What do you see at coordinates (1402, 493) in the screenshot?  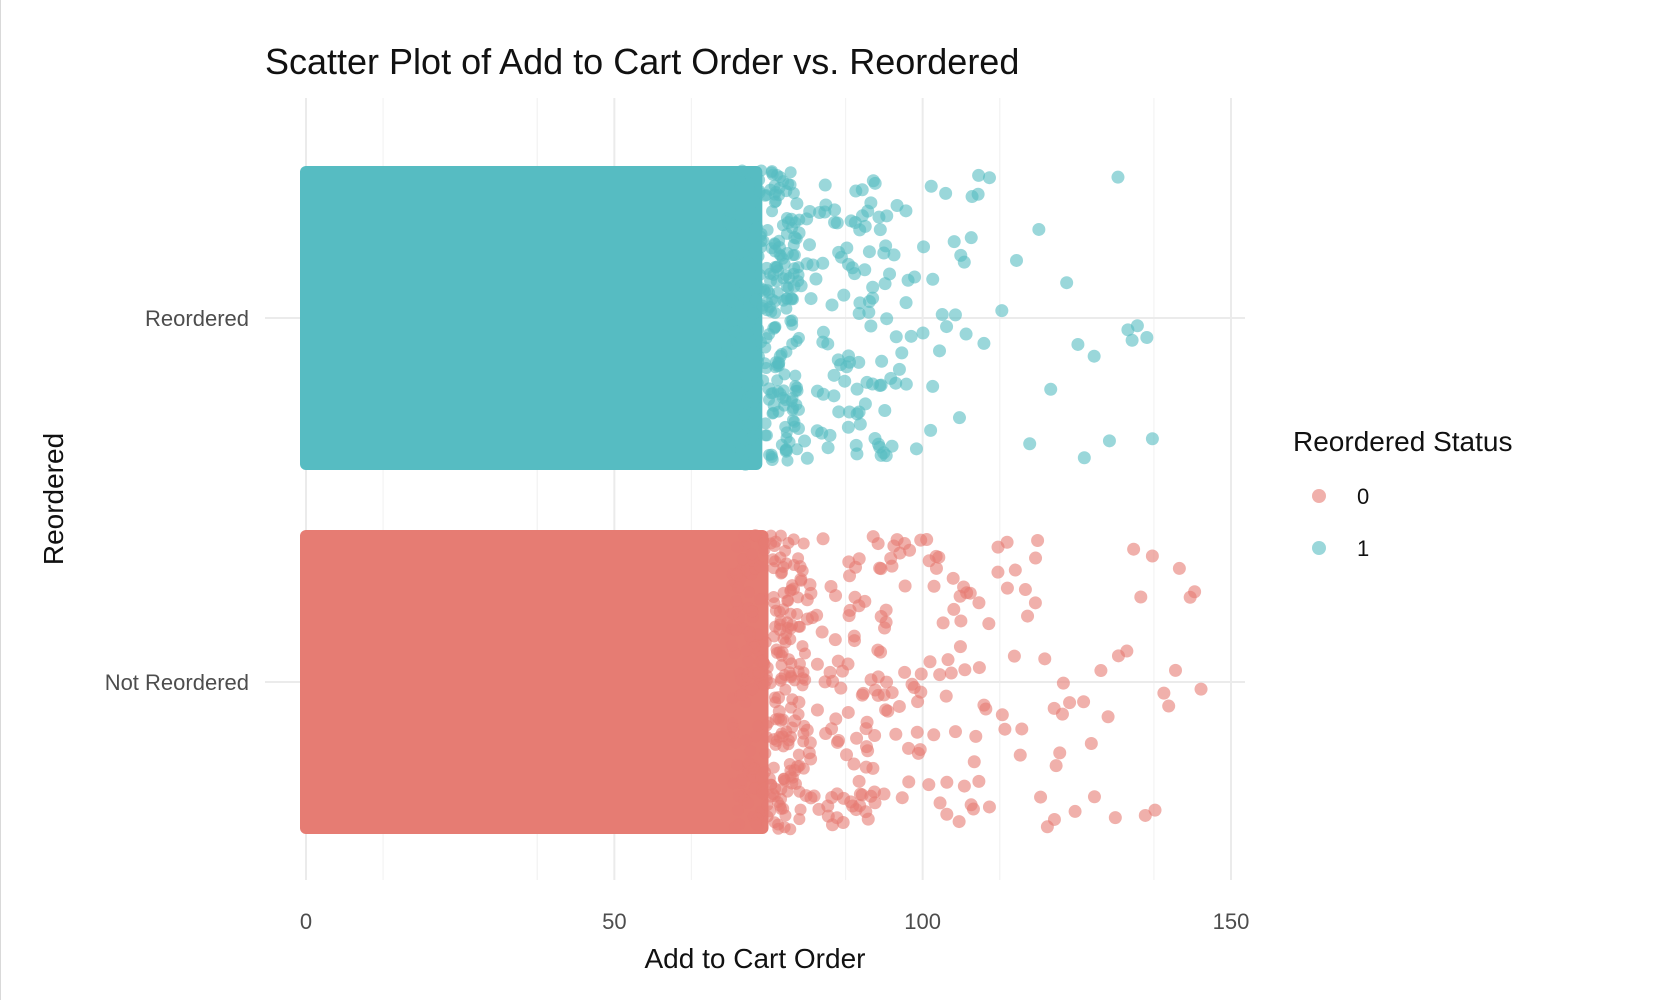 I see `legend: Reordered Status 01` at bounding box center [1402, 493].